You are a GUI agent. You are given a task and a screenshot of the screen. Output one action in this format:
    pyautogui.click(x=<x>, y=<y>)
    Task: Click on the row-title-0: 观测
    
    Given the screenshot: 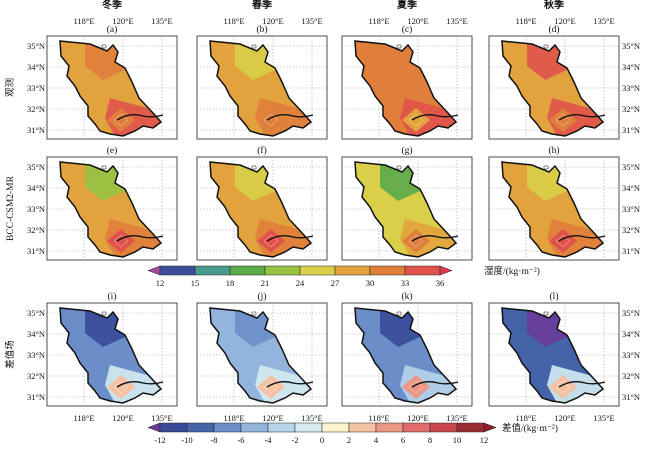 What is the action you would take?
    pyautogui.click(x=10, y=87)
    